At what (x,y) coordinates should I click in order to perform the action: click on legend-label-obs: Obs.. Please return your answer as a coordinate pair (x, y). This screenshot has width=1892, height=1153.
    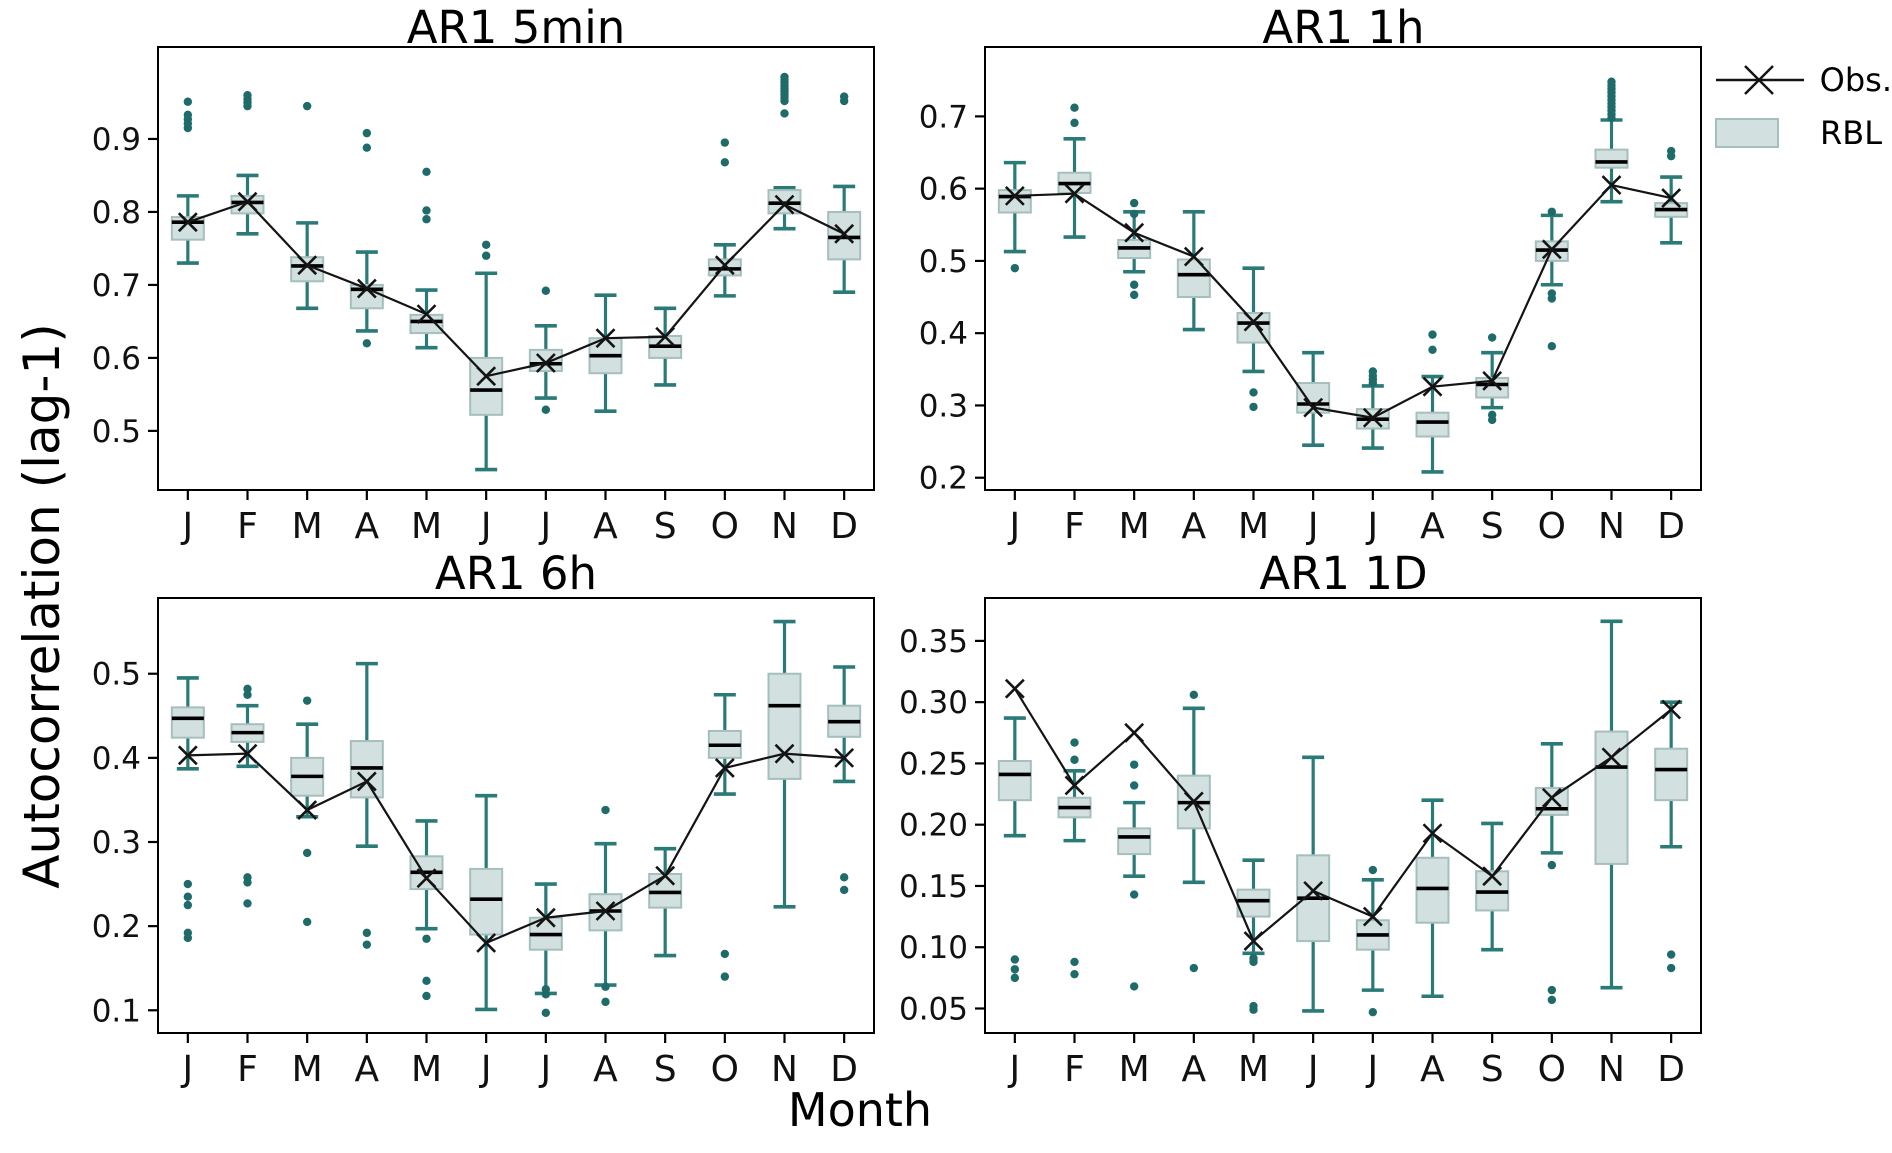
    Looking at the image, I should click on (1855, 80).